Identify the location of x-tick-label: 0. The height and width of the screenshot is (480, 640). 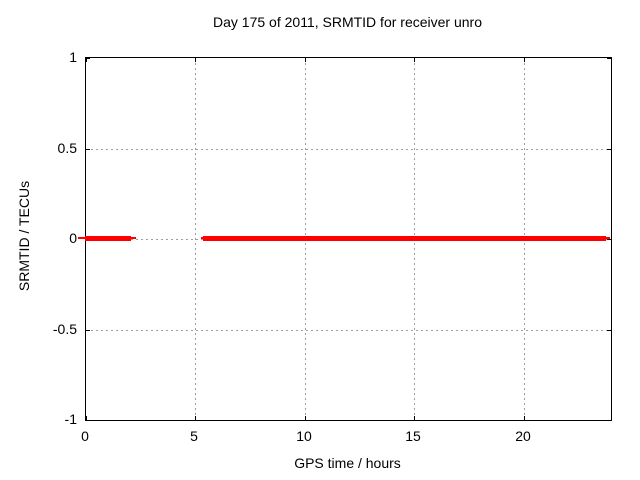
(85, 436).